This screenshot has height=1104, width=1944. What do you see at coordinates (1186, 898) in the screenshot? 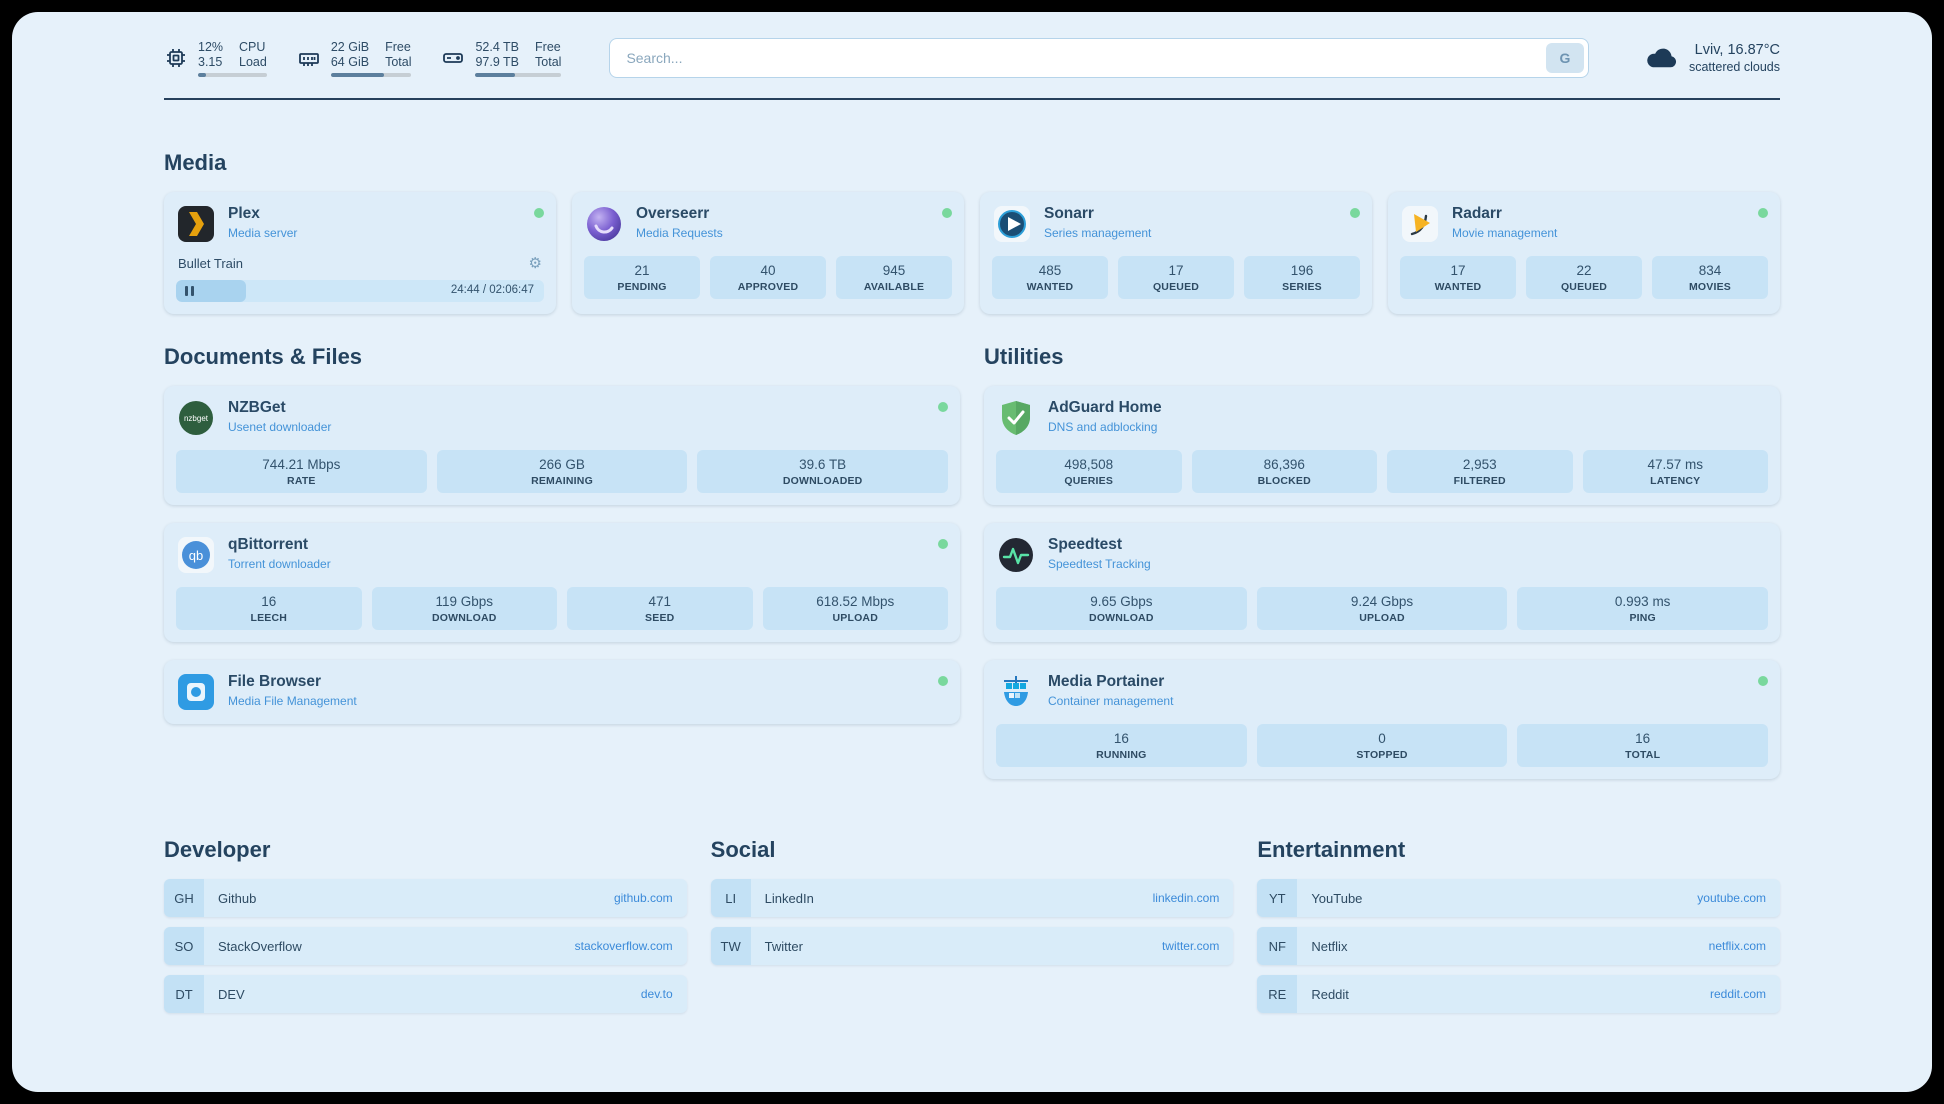
I see `bookmark-url: linkedin.com` at bounding box center [1186, 898].